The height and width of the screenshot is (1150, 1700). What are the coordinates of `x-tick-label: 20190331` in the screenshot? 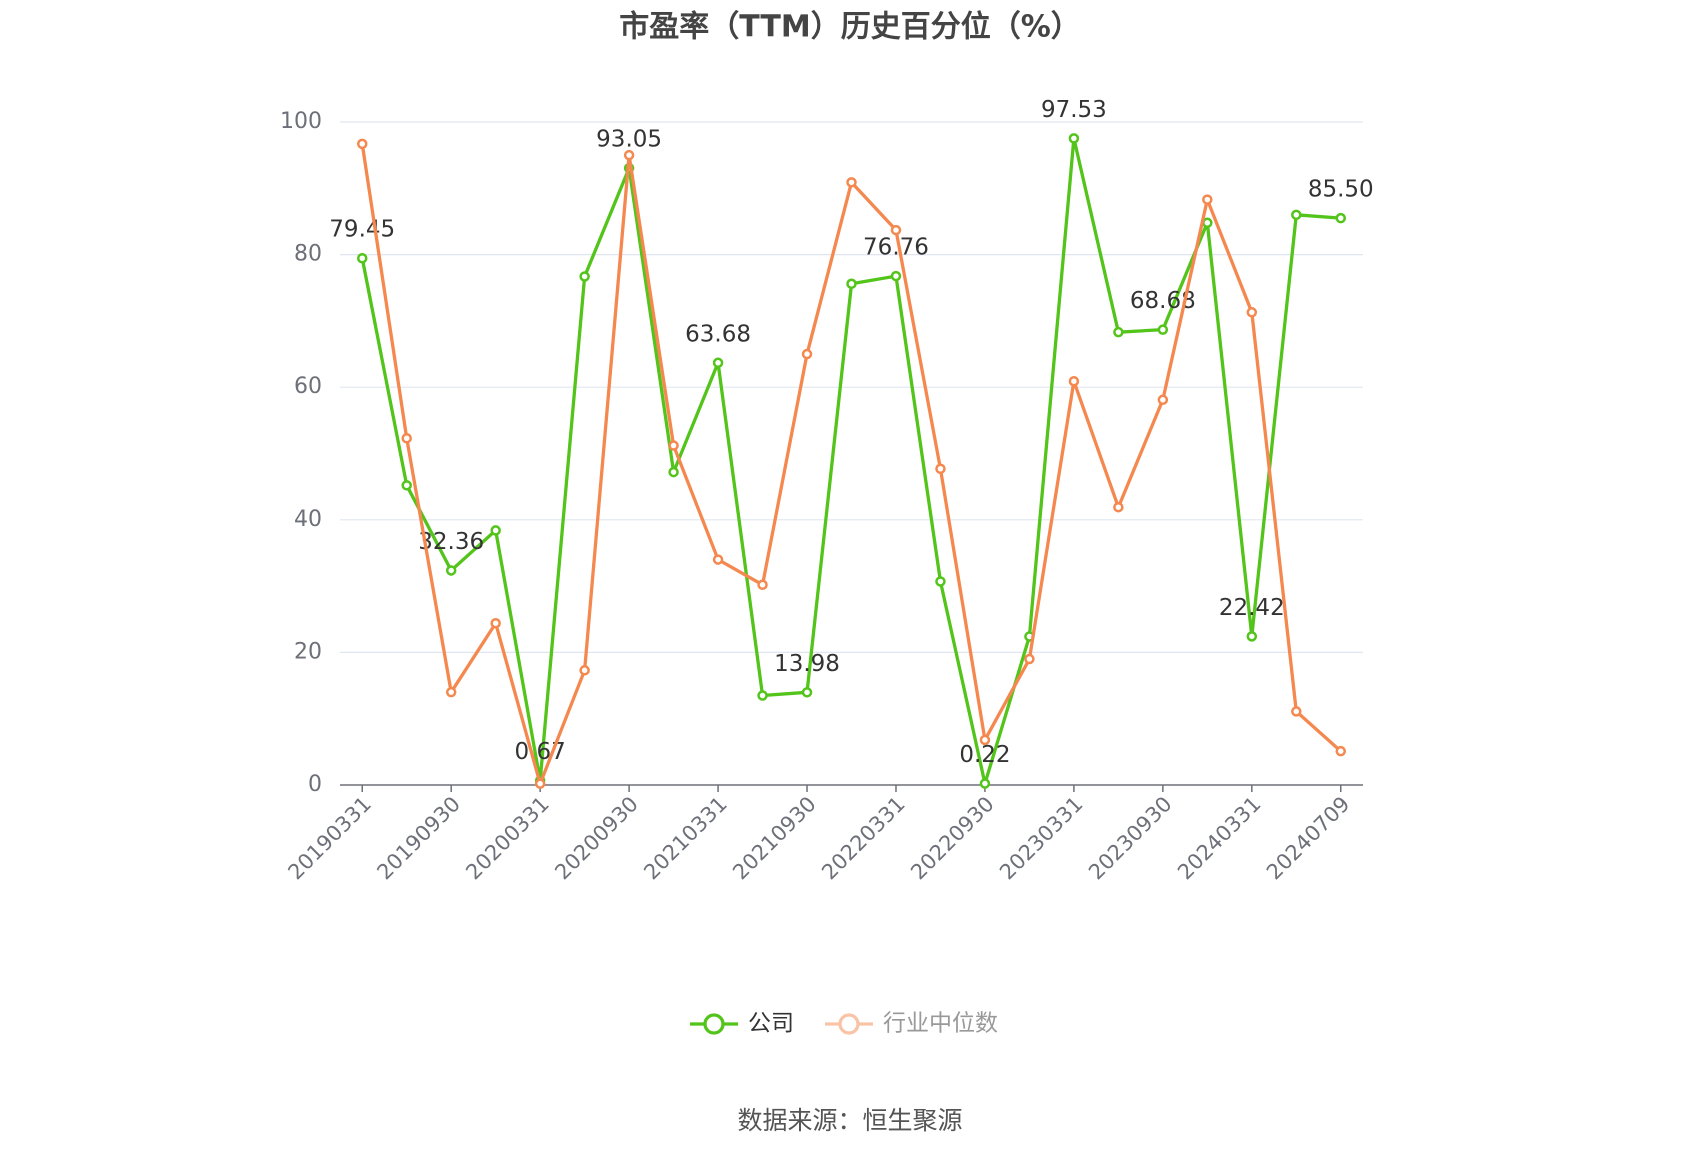 It's located at (329, 838).